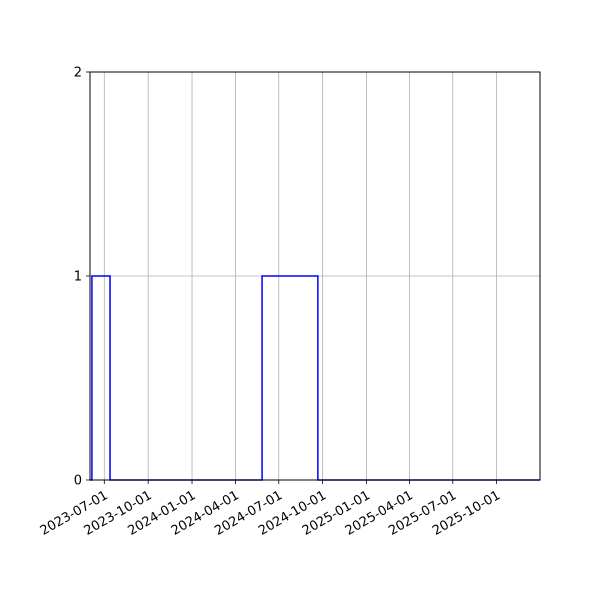 The width and height of the screenshot is (600, 600). I want to click on y-tick-label: 1, so click(78, 277).